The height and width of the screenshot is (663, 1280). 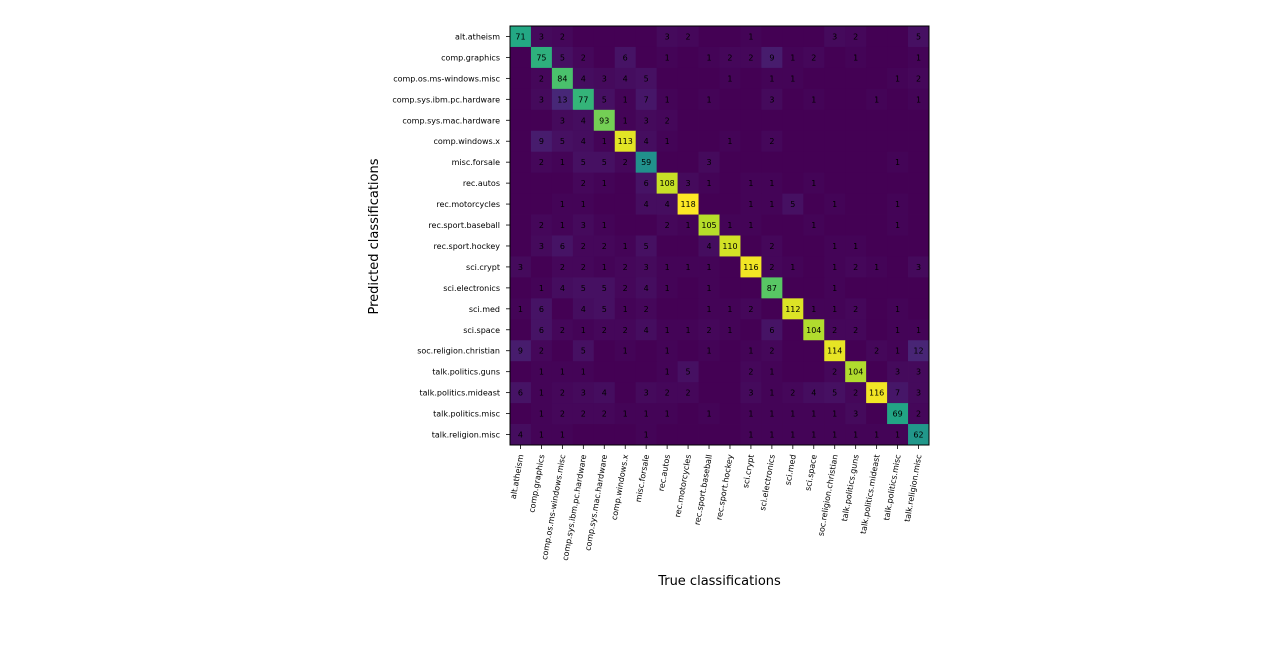 I want to click on x-tick-label: talk.religion.misc, so click(x=913, y=488).